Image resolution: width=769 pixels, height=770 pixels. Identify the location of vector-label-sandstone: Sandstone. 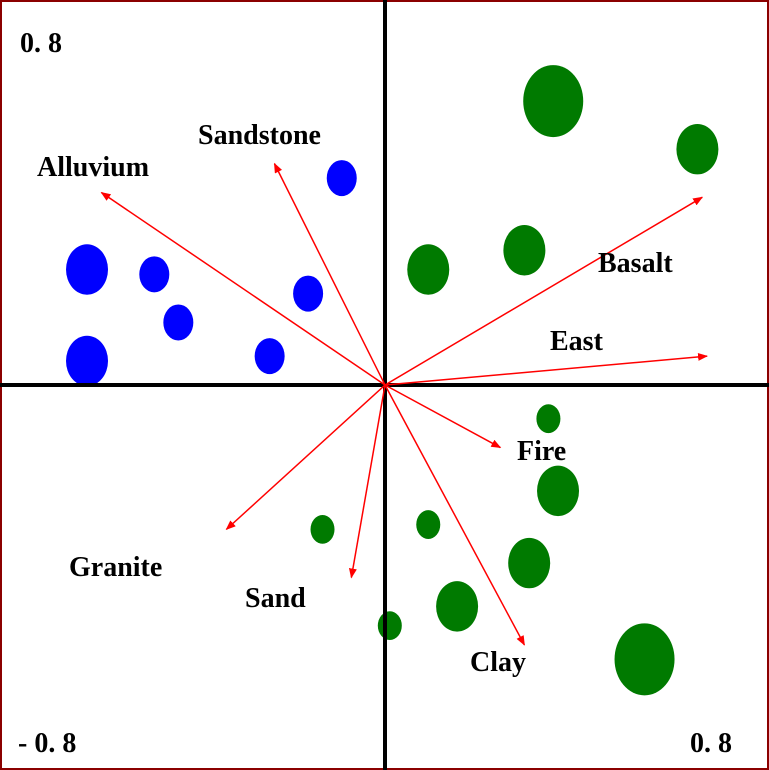
(259, 135).